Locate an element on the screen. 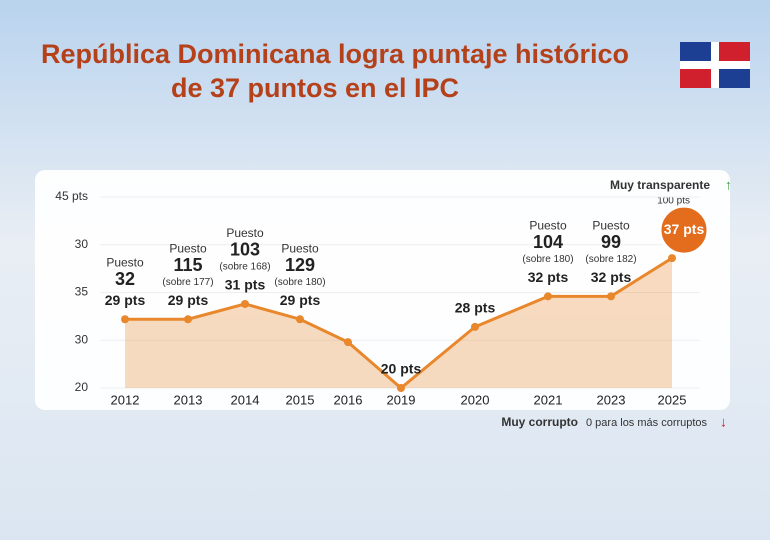 The width and height of the screenshot is (770, 540). x-tick-label: 2012 is located at coordinates (125, 399).